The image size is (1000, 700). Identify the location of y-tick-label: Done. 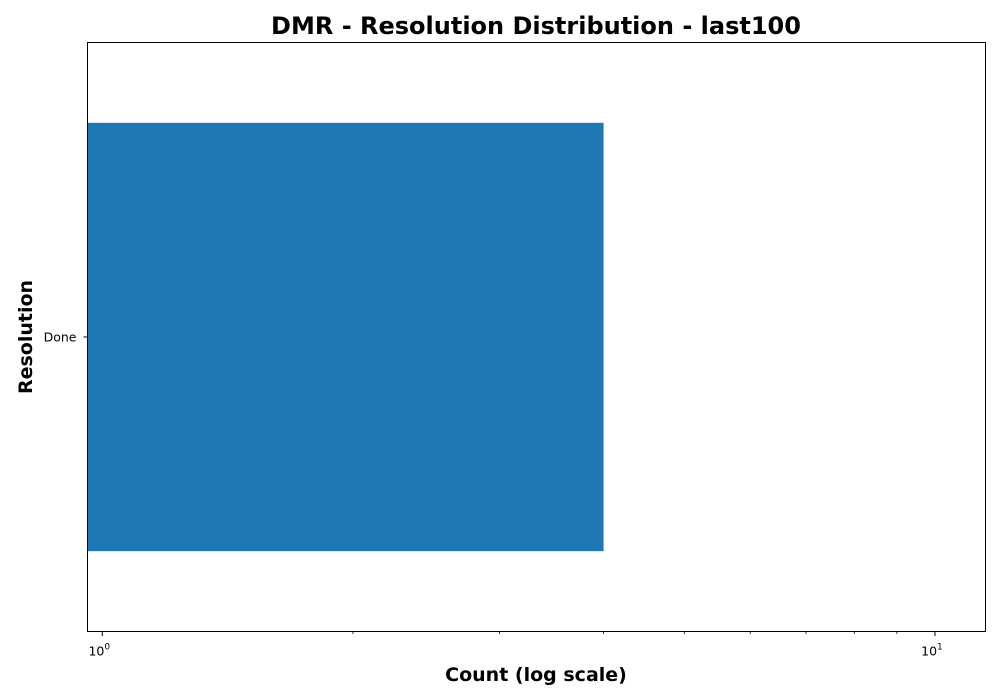
(60, 337).